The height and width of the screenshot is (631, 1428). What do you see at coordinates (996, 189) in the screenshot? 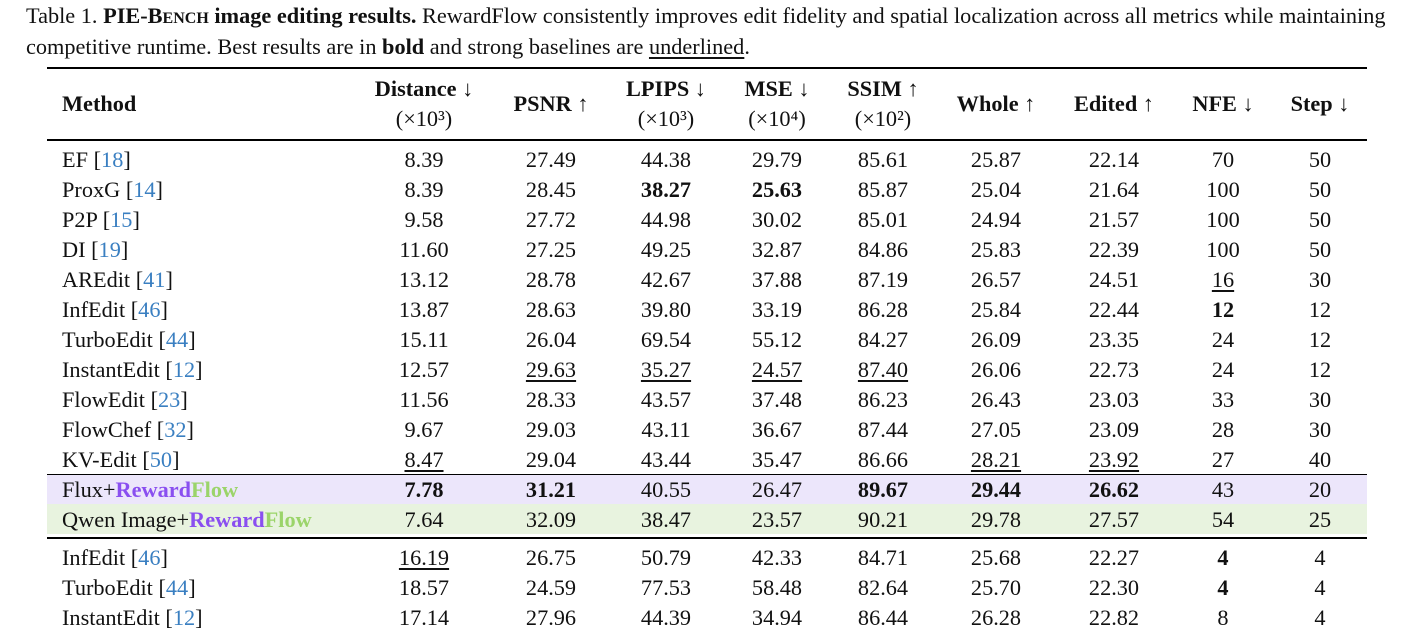
I see `value-cell: 25.04` at bounding box center [996, 189].